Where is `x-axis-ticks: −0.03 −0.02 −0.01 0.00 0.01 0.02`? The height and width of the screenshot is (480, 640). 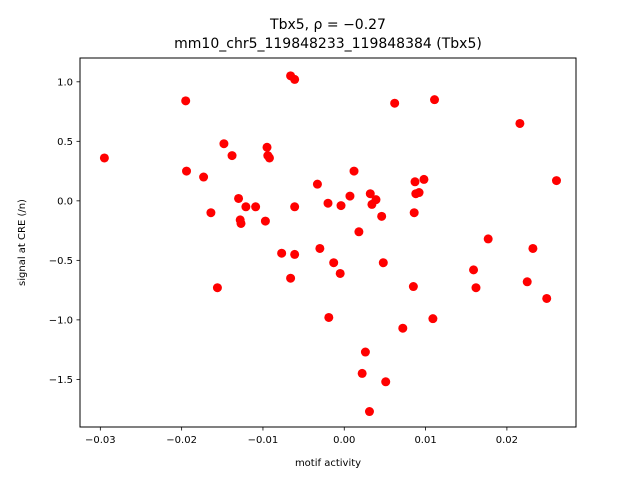
x-axis-ticks: −0.03 −0.02 −0.01 0.00 0.01 0.02 is located at coordinates (301, 436).